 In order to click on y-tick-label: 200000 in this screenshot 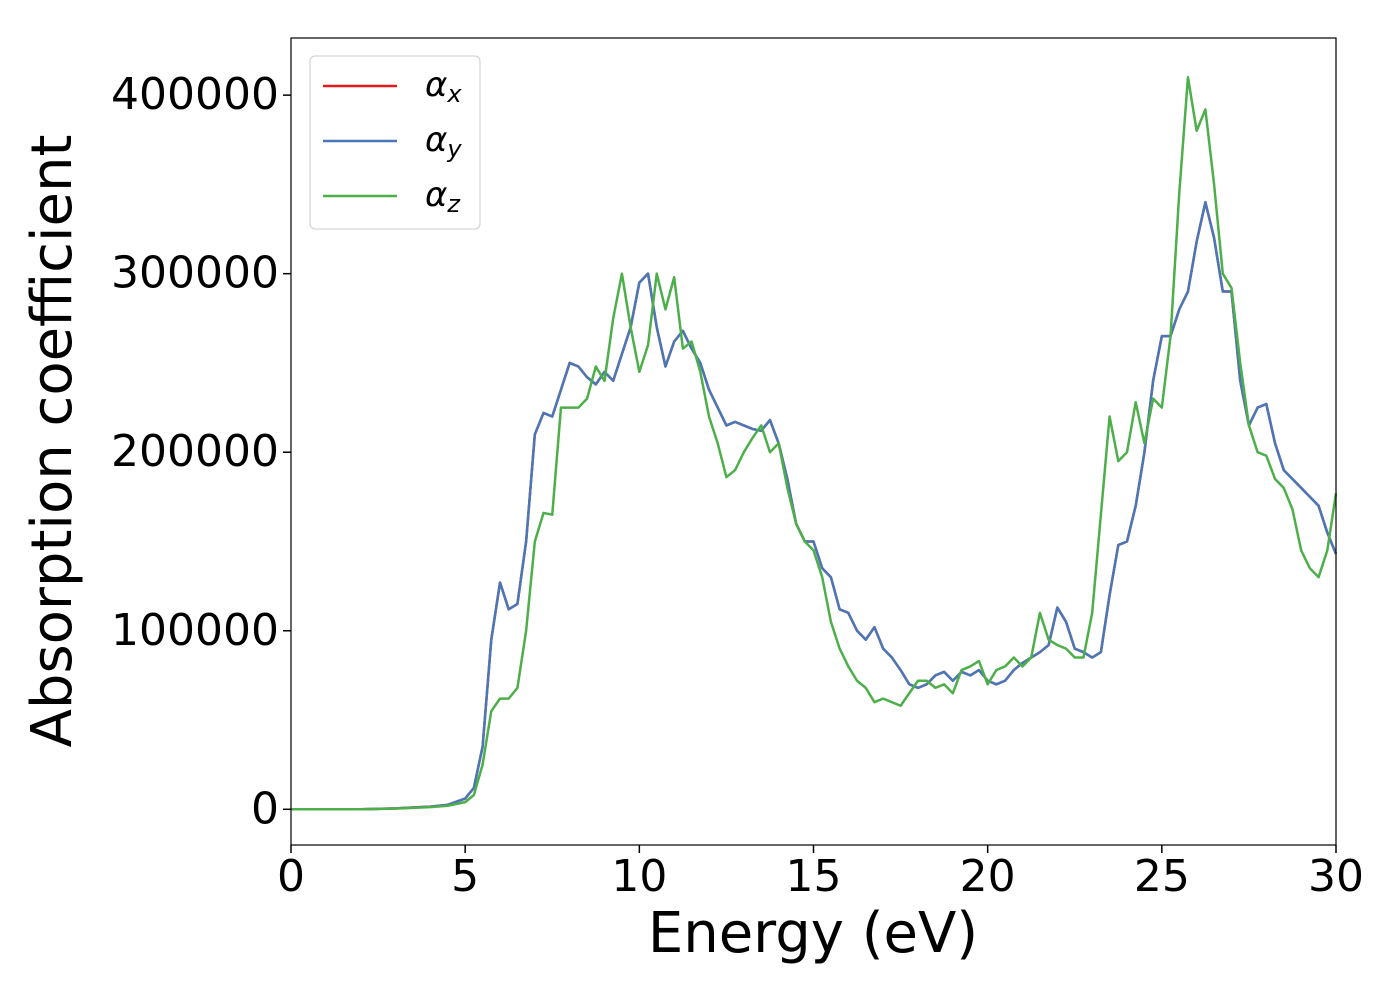, I will do `click(195, 451)`.